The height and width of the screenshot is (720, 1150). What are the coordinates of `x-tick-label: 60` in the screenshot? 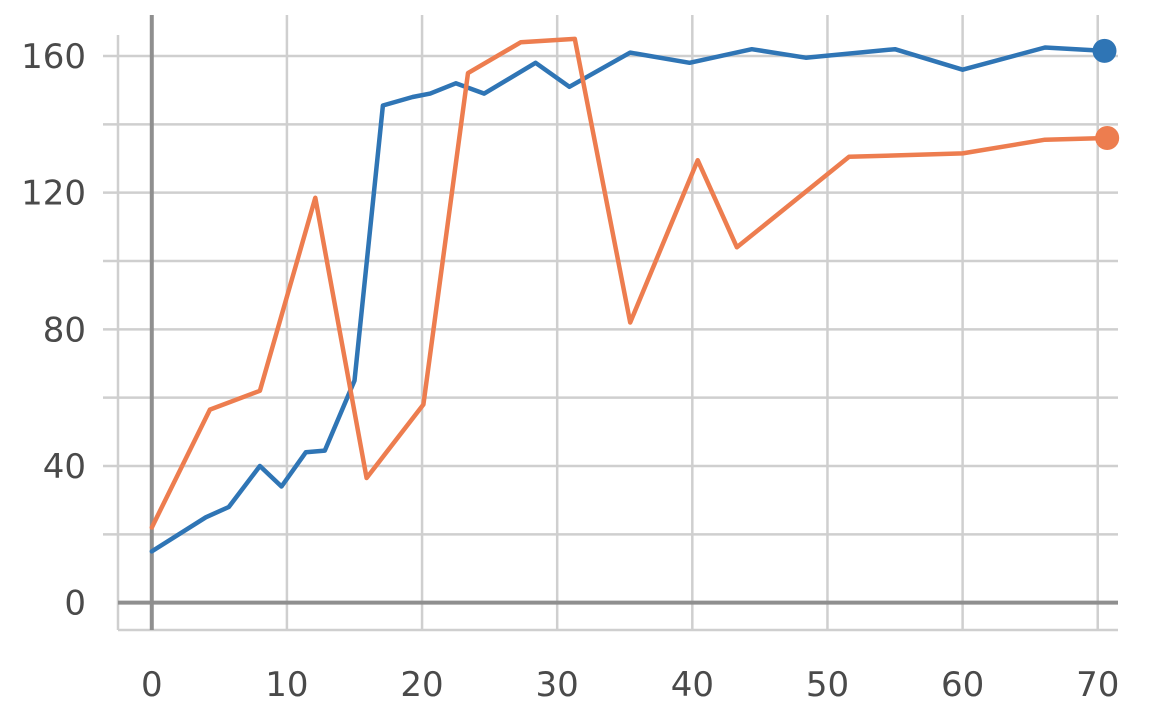 It's located at (962, 685).